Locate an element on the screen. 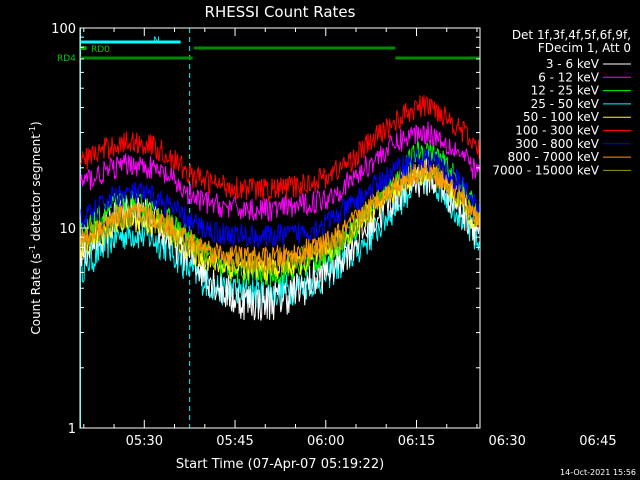 The height and width of the screenshot is (480, 640). x-tick-label-5: 06:45 is located at coordinates (597, 441).